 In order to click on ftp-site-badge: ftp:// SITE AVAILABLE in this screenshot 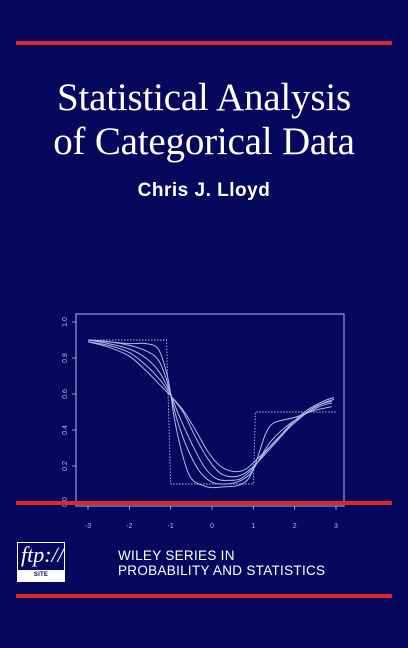, I will do `click(41, 565)`.